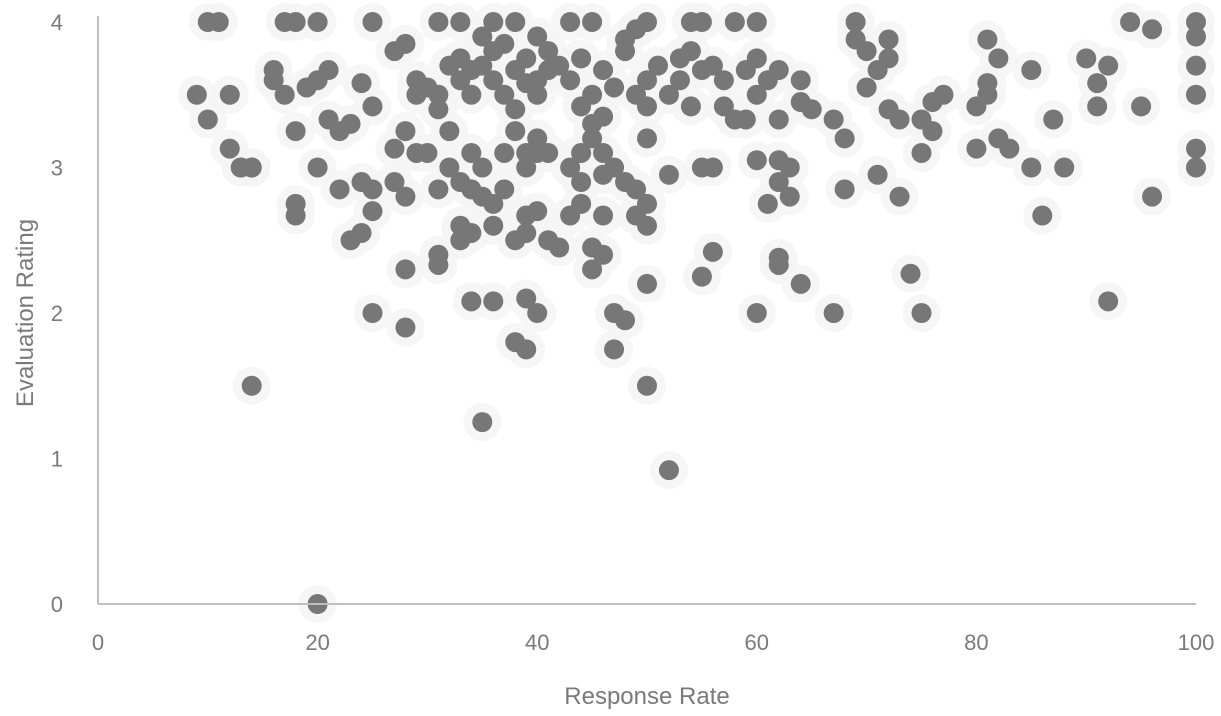  Describe the element at coordinates (757, 642) in the screenshot. I see `x-tick-label: 60` at that location.